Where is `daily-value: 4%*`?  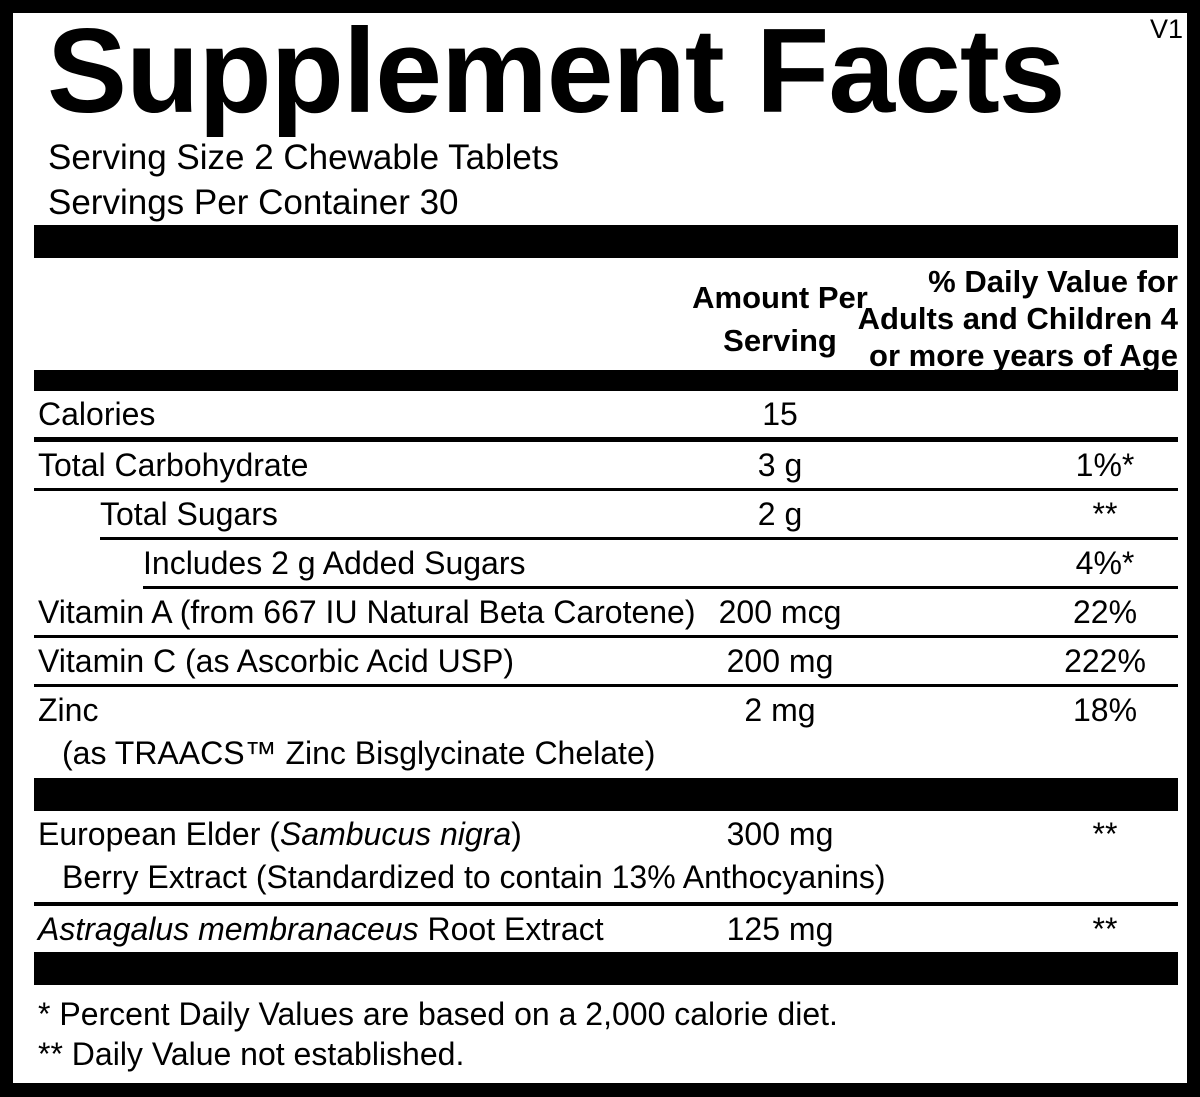
daily-value: 4%* is located at coordinates (1105, 563).